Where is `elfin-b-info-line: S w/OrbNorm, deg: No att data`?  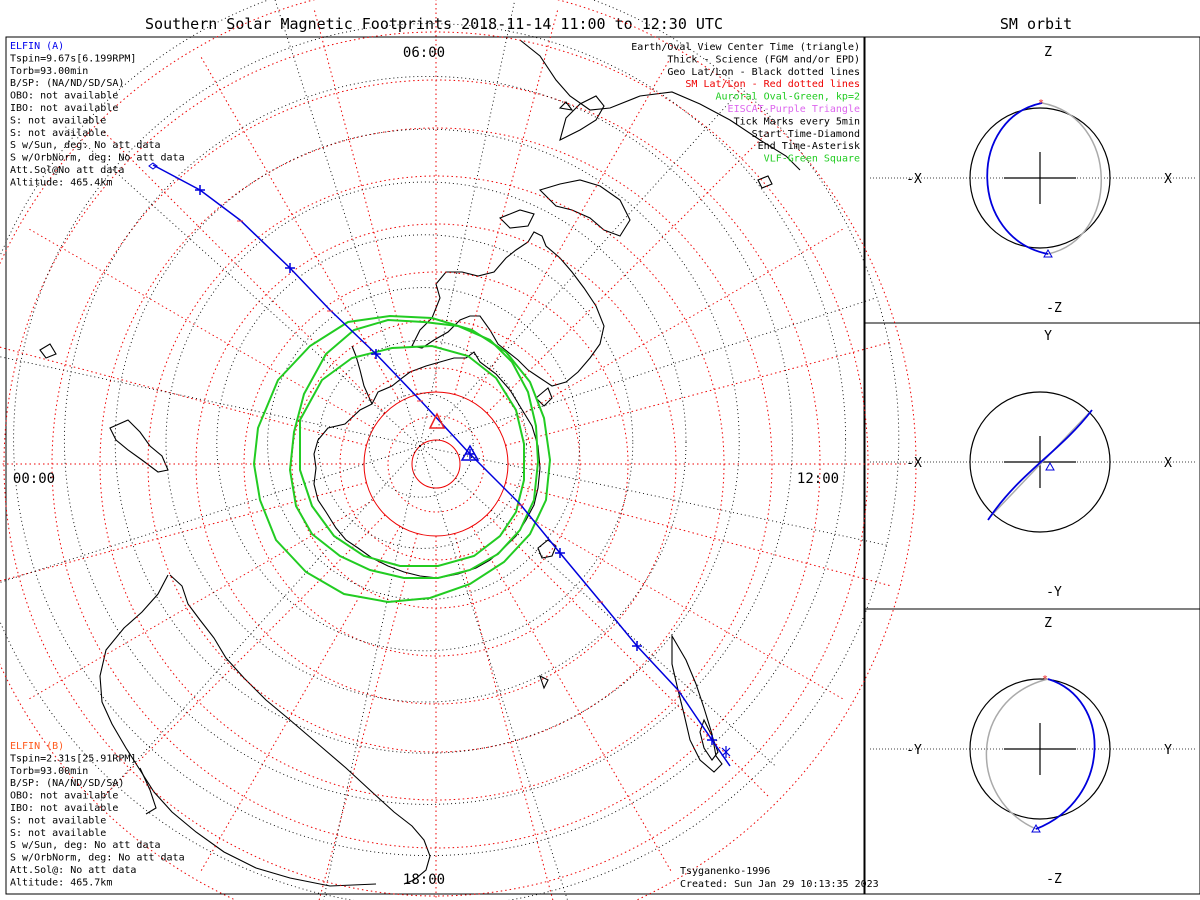
elfin-b-info-line: S w/OrbNorm, deg: No att data is located at coordinates (97, 858).